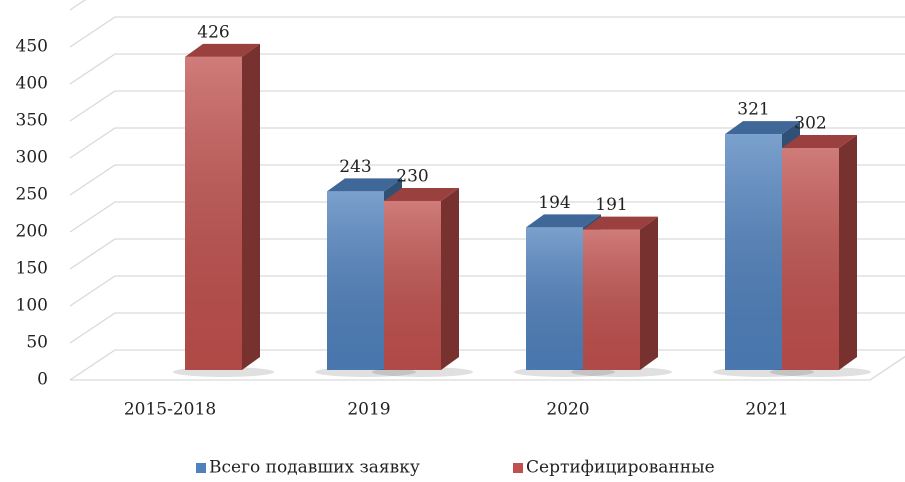  Describe the element at coordinates (78, 5) in the screenshot. I see `wall-top` at that location.